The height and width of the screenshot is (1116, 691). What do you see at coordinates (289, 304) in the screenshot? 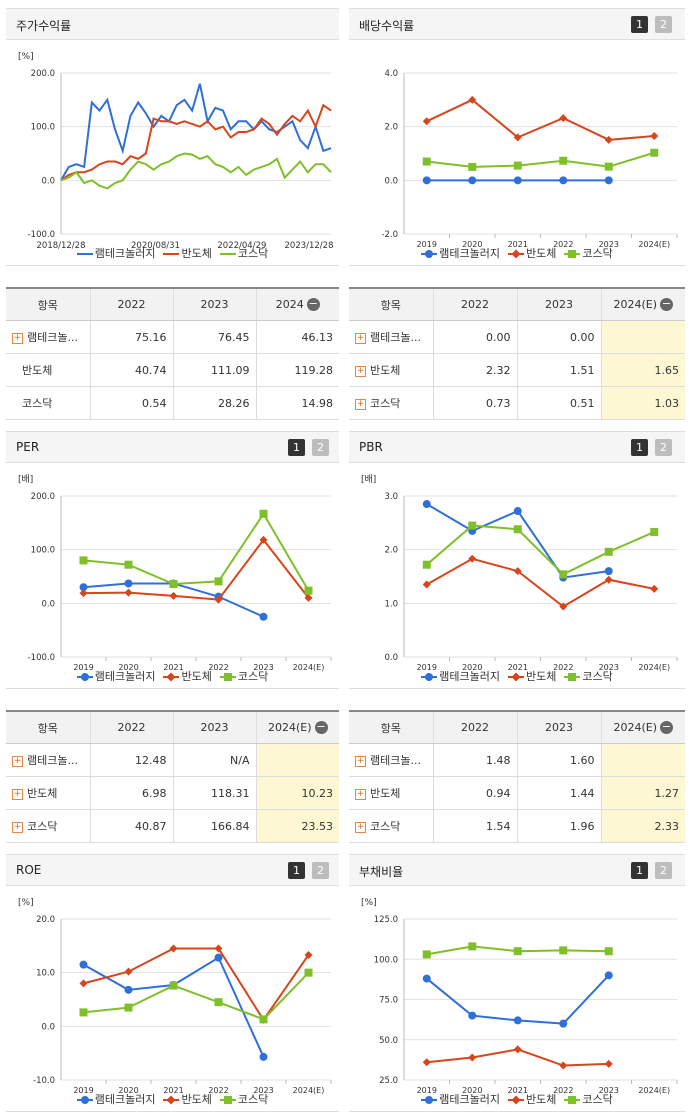
I see `header-label: 2024` at bounding box center [289, 304].